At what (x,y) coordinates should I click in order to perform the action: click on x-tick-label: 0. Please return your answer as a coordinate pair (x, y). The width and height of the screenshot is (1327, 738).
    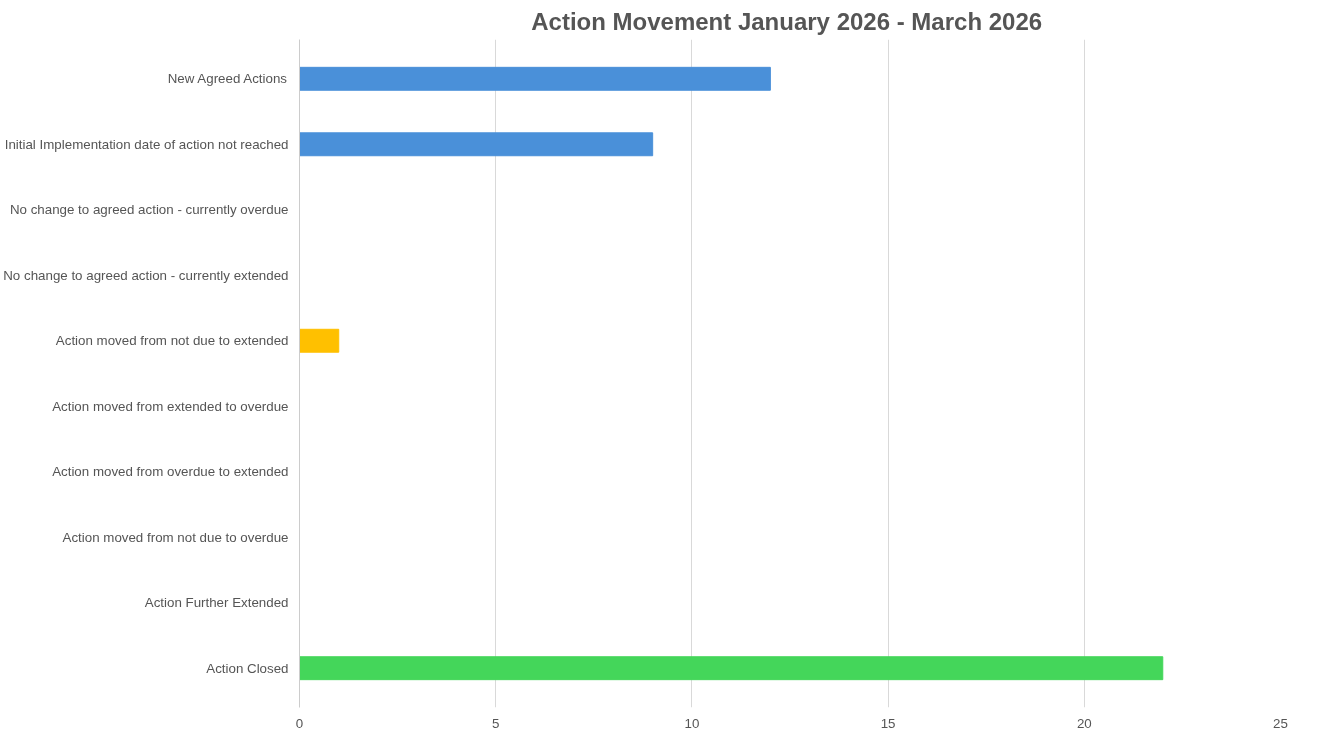
    Looking at the image, I should click on (299, 723).